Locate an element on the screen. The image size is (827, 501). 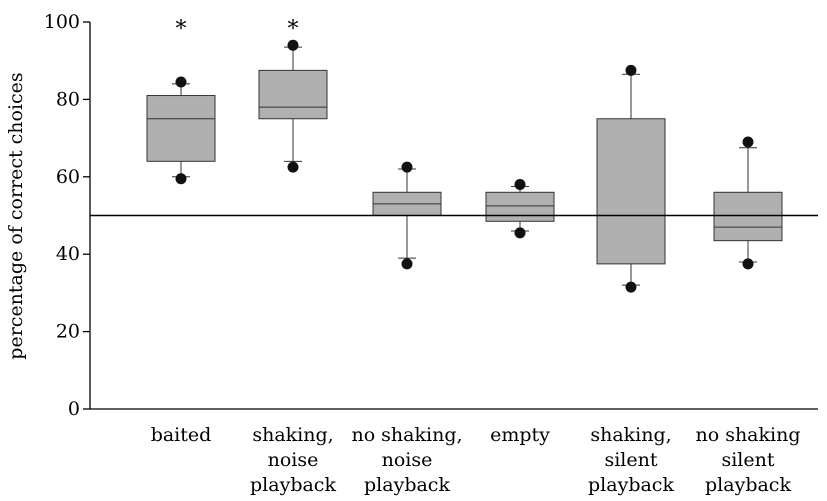
y-tick-label: 20 is located at coordinates (68, 332).